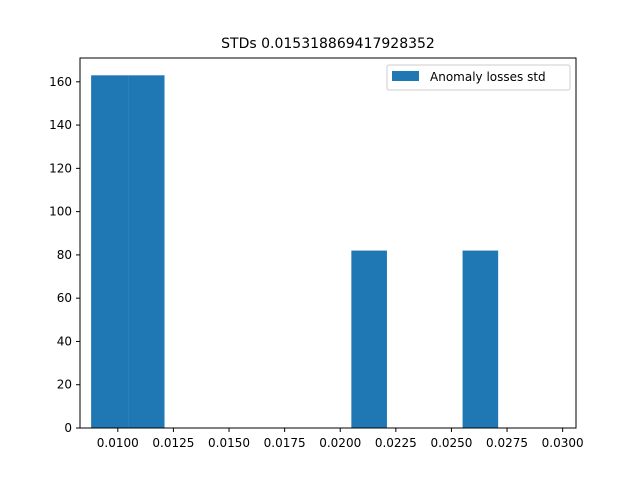 This screenshot has height=480, width=640. Describe the element at coordinates (118, 443) in the screenshot. I see `x-tick-label: 0.0100` at that location.